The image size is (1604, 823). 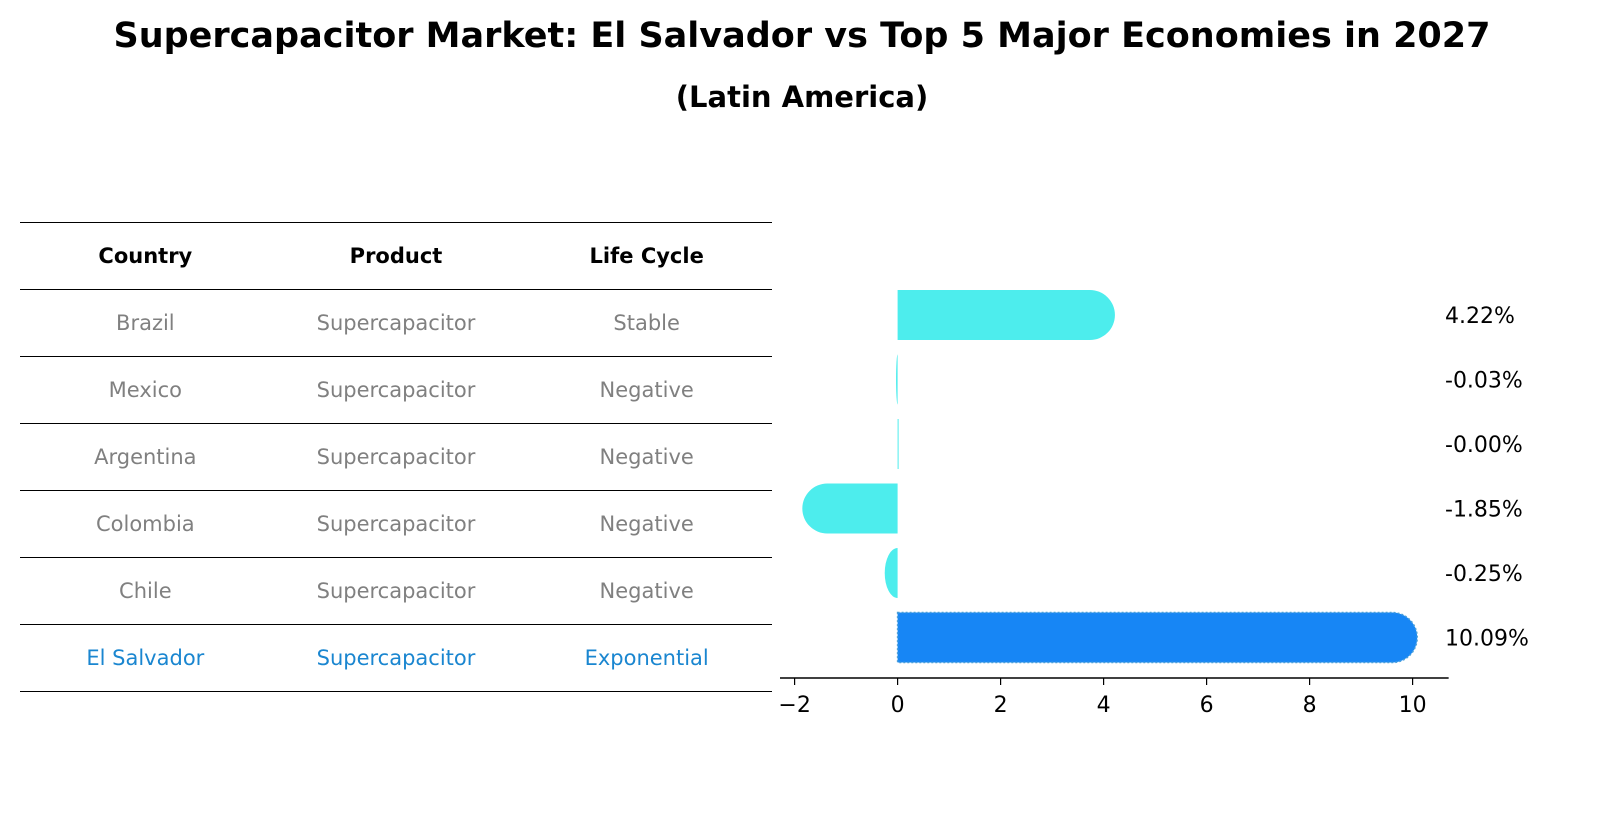 What do you see at coordinates (1413, 705) in the screenshot?
I see `x-tick-label: 10` at bounding box center [1413, 705].